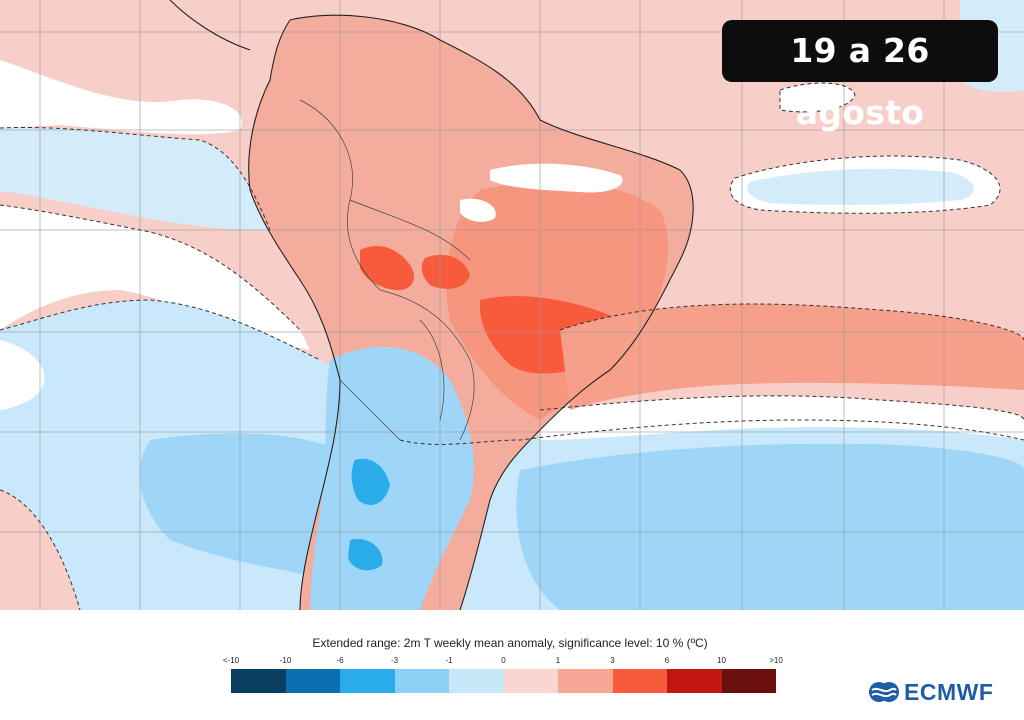 This screenshot has width=1024, height=720. What do you see at coordinates (860, 186) in the screenshot?
I see `cool-lens-tropical-atlantic` at bounding box center [860, 186].